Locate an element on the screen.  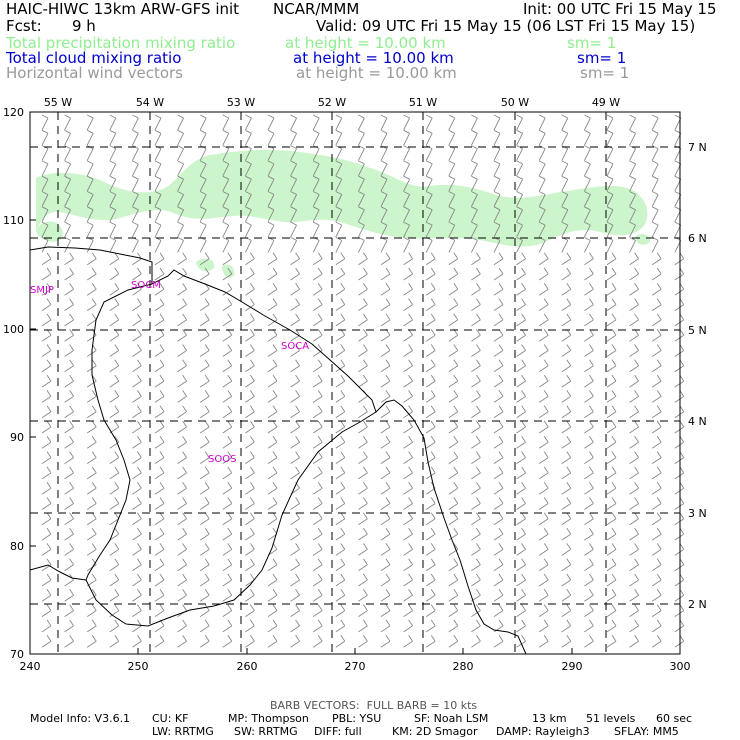
field-cloud-sm: sm= 1 is located at coordinates (602, 58).